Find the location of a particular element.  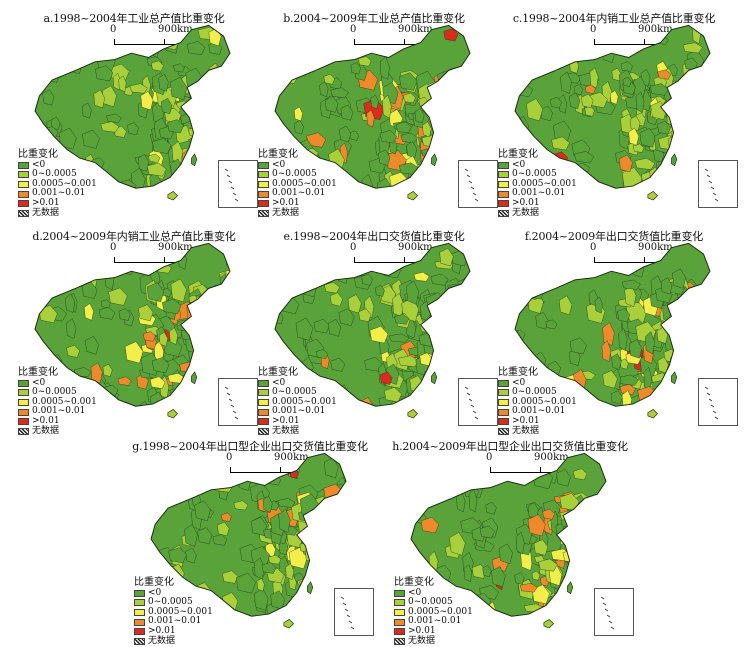

legend-item: 0~0.0005 is located at coordinates (57, 393).